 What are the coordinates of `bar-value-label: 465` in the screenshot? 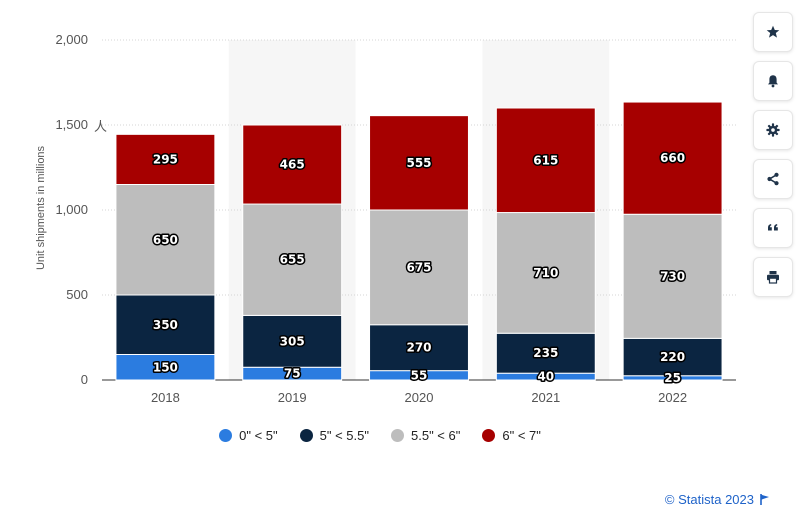 It's located at (292, 165).